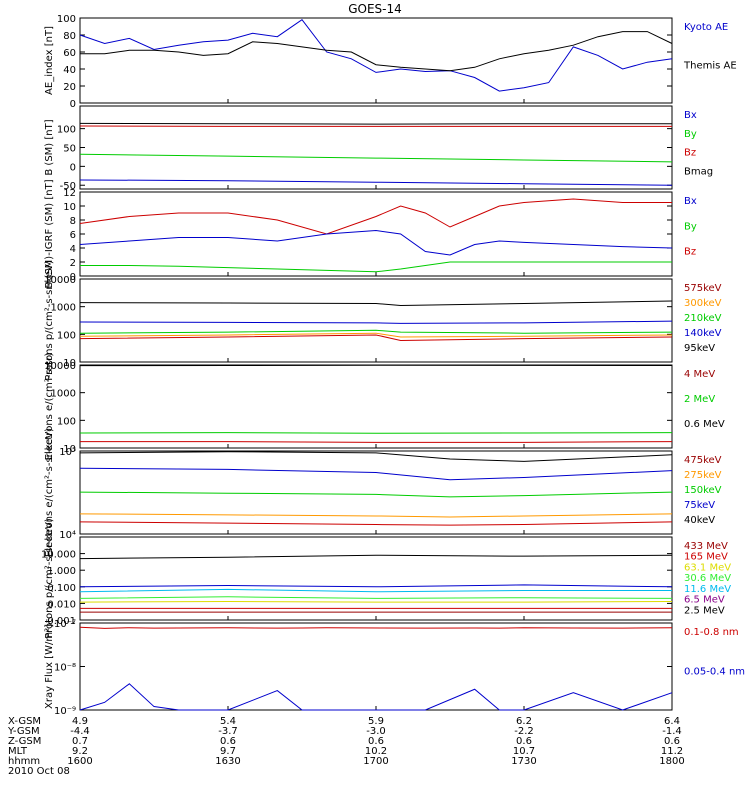  What do you see at coordinates (69, 36) in the screenshot?
I see `y-tick-label: 80` at bounding box center [69, 36].